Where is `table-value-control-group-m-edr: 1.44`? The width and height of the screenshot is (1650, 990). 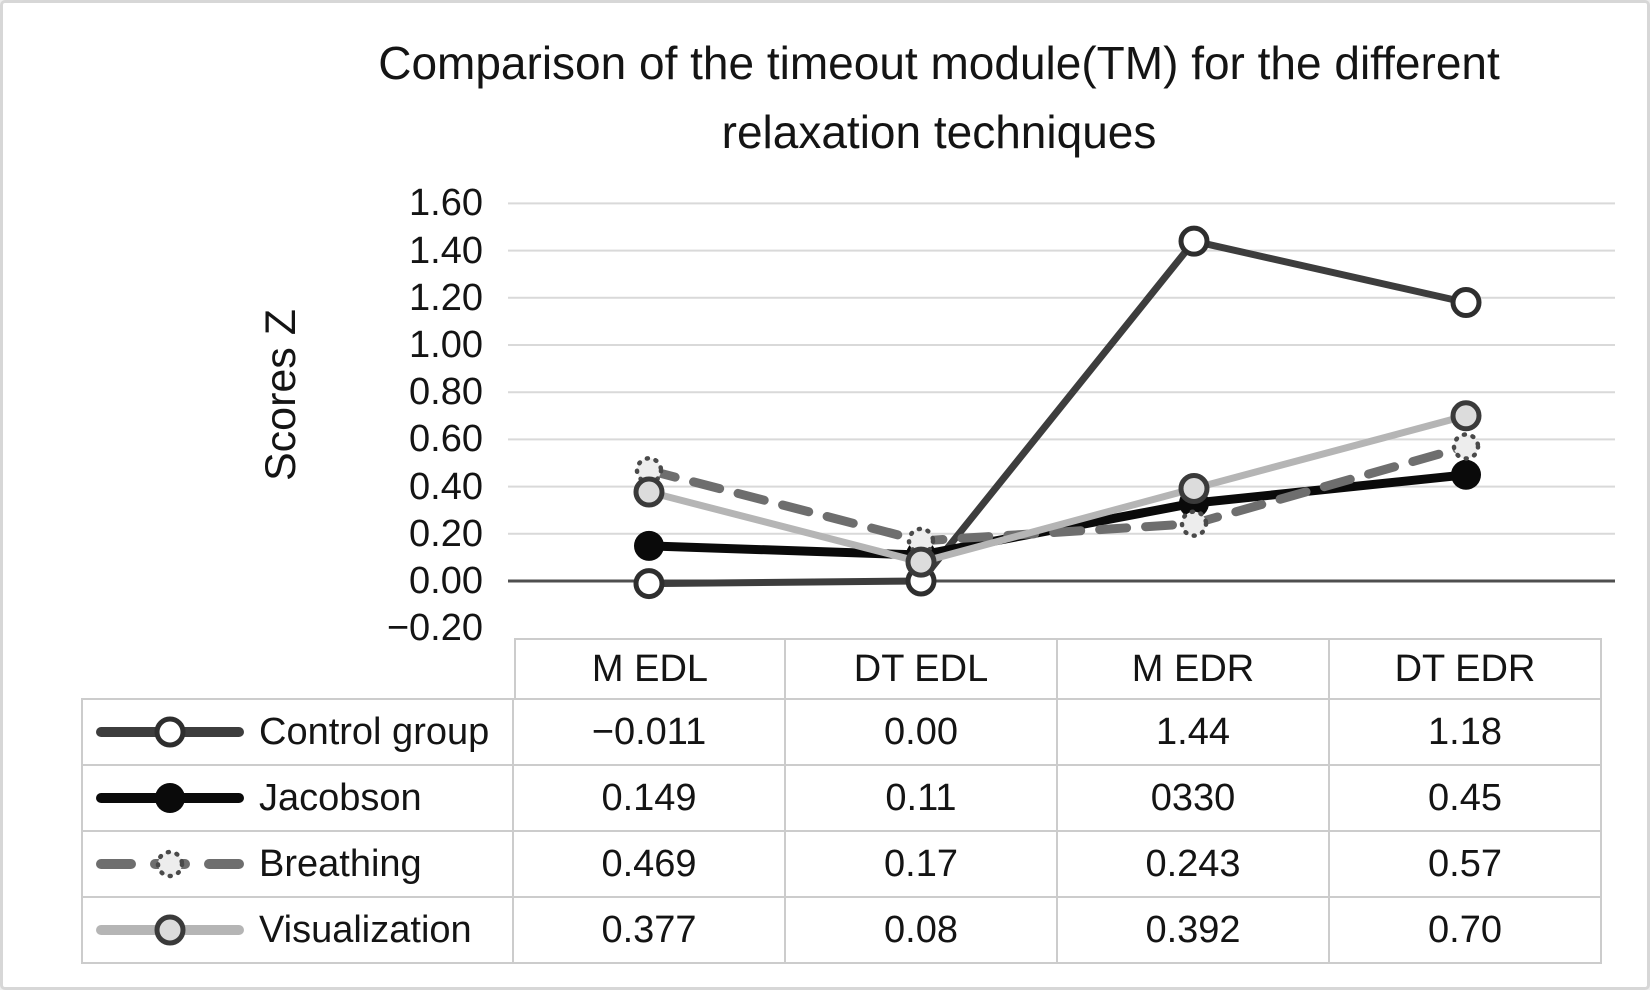
table-value-control-group-m-edr: 1.44 is located at coordinates (1194, 733).